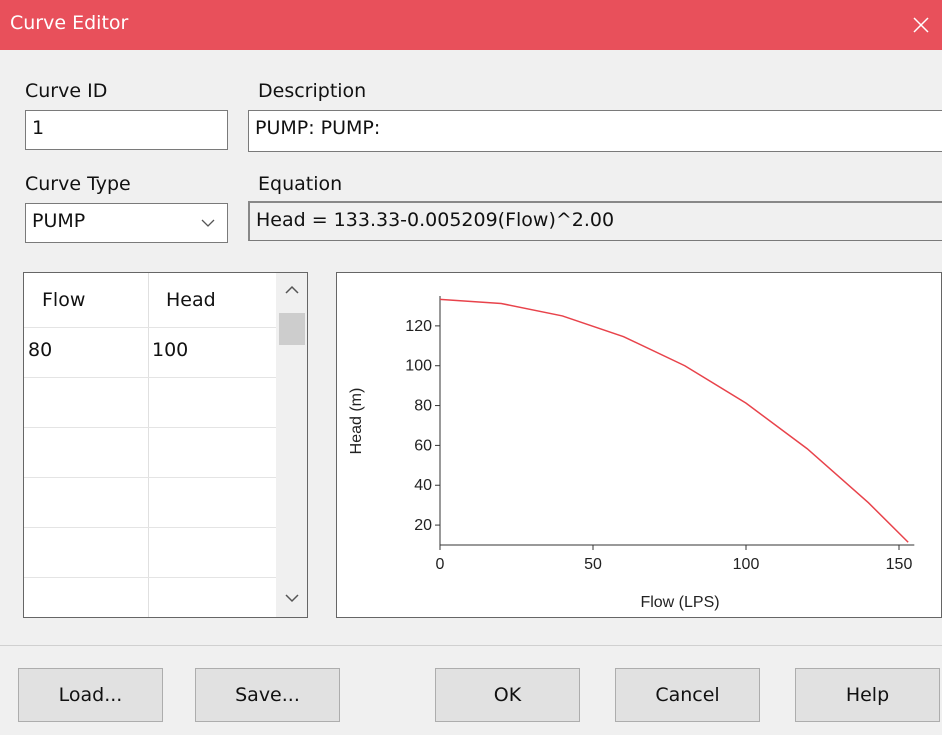  Describe the element at coordinates (593, 564) in the screenshot. I see `x-tick-label: 50` at that location.